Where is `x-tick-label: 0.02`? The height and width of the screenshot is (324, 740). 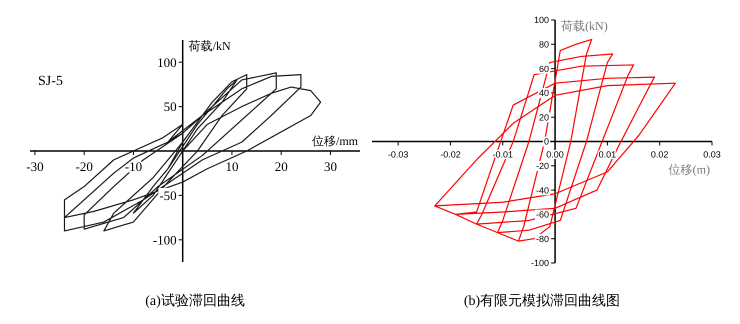
x-tick-label: 0.02 is located at coordinates (659, 155).